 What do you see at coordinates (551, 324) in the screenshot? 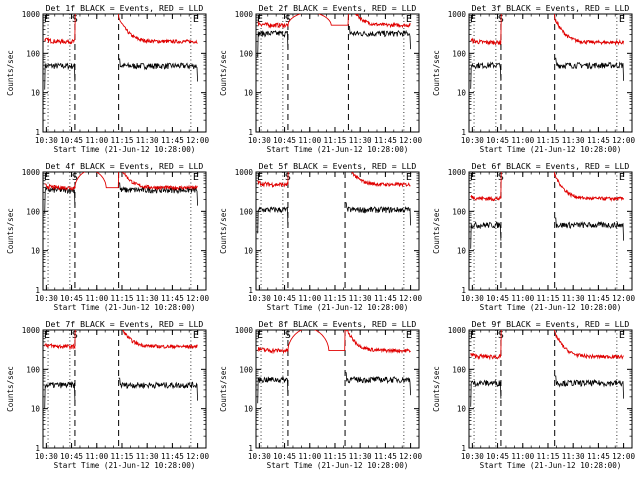
I see `panel-title: Det 9f BLACK = Events, RED = LLD` at bounding box center [551, 324].